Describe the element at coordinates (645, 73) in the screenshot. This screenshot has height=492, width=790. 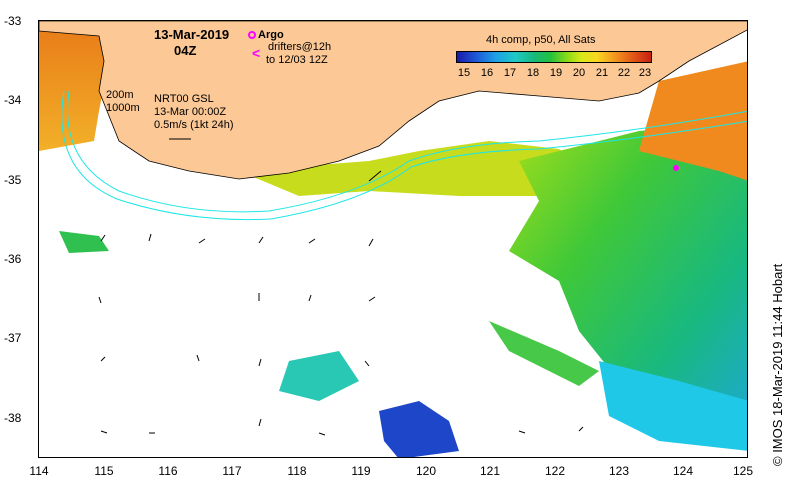
I see `colorbar-tick: 23` at that location.